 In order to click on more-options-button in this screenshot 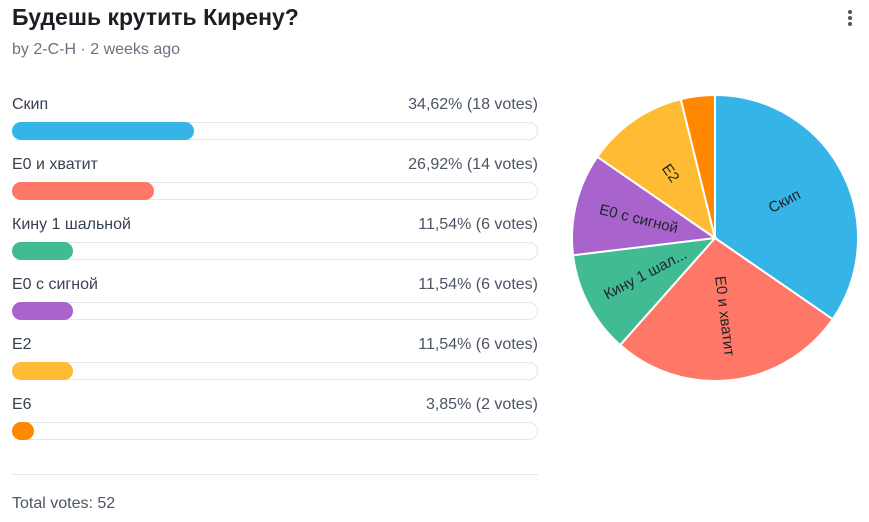, I will do `click(850, 18)`.